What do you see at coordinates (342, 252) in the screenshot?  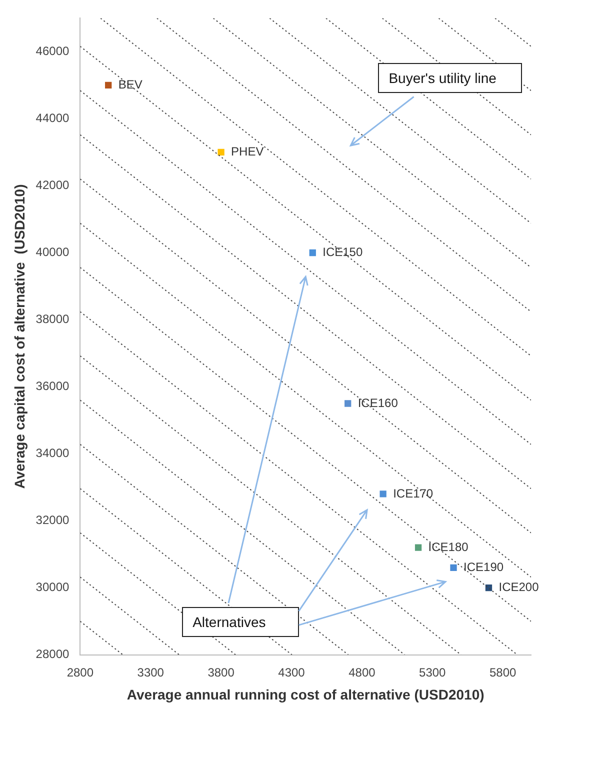 I see `series-label: ICE150` at bounding box center [342, 252].